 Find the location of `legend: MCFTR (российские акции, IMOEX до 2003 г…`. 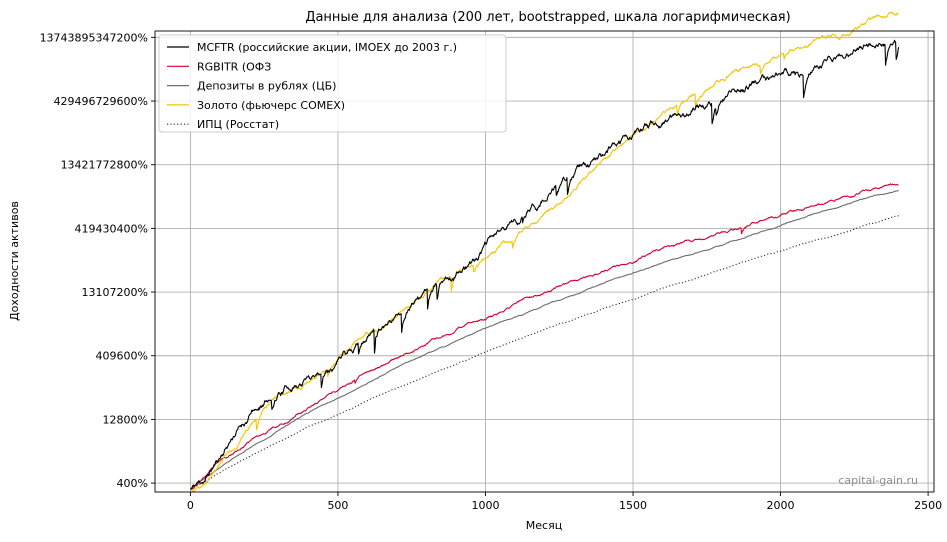

legend: MCFTR (российские акции, IMOEX до 2003 г… is located at coordinates (332, 83).